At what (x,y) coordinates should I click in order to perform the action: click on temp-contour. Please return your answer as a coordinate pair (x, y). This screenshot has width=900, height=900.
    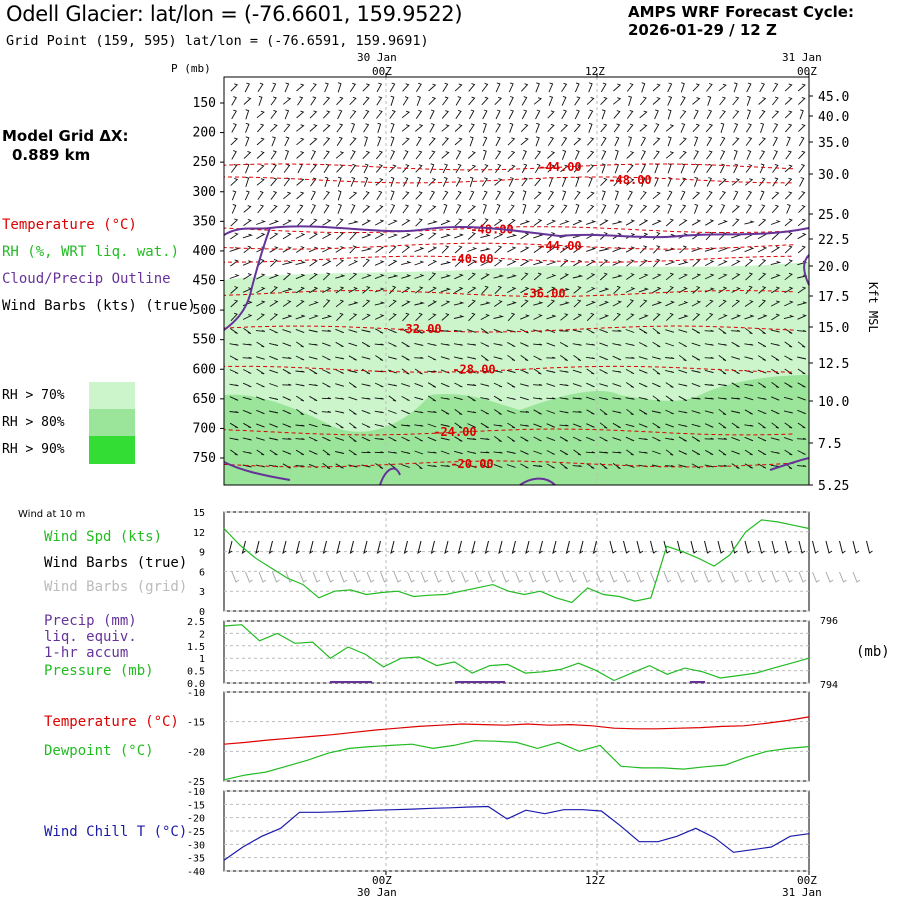
    Looking at the image, I should click on (509, 230).